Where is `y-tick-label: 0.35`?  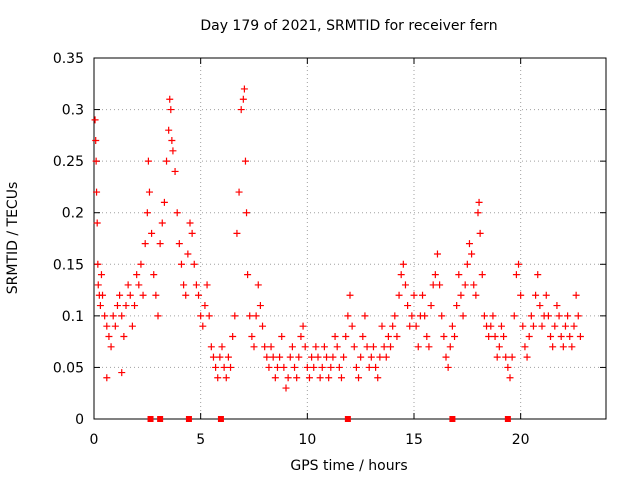
y-tick-label: 0.35 is located at coordinates (68, 59).